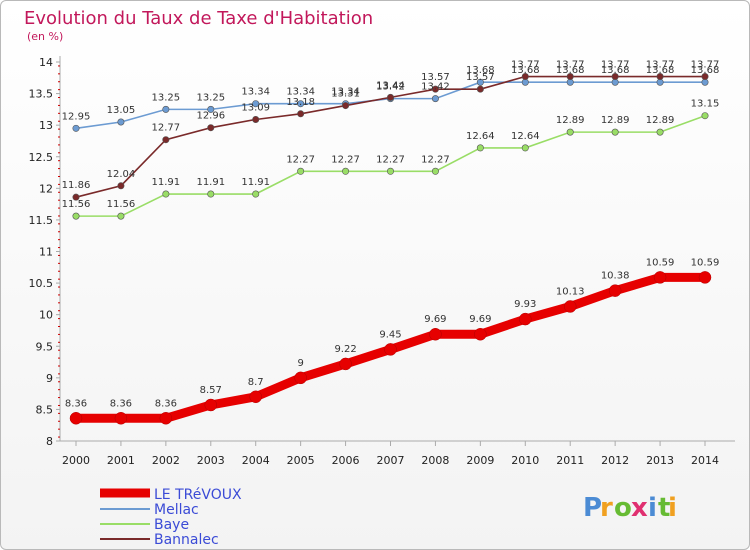  I want to click on x-tick-label: 2004, so click(256, 460).